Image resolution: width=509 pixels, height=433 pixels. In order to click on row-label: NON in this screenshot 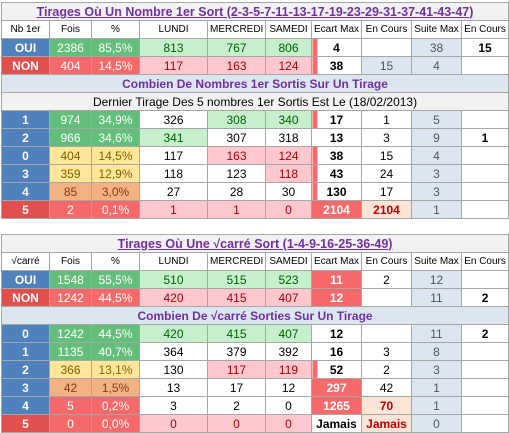, I will do `click(25, 297)`.